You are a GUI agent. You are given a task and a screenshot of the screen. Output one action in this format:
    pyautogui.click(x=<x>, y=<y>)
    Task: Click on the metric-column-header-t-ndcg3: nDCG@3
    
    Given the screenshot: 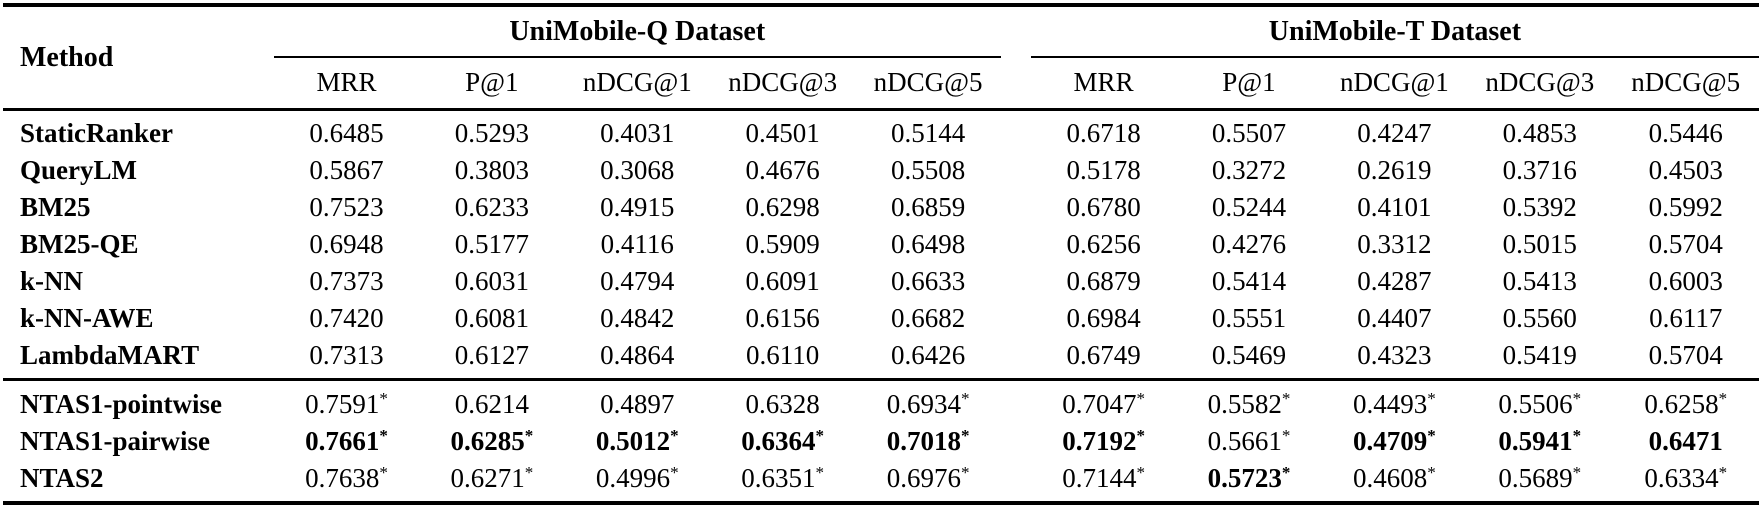 What is the action you would take?
    pyautogui.click(x=1540, y=84)
    